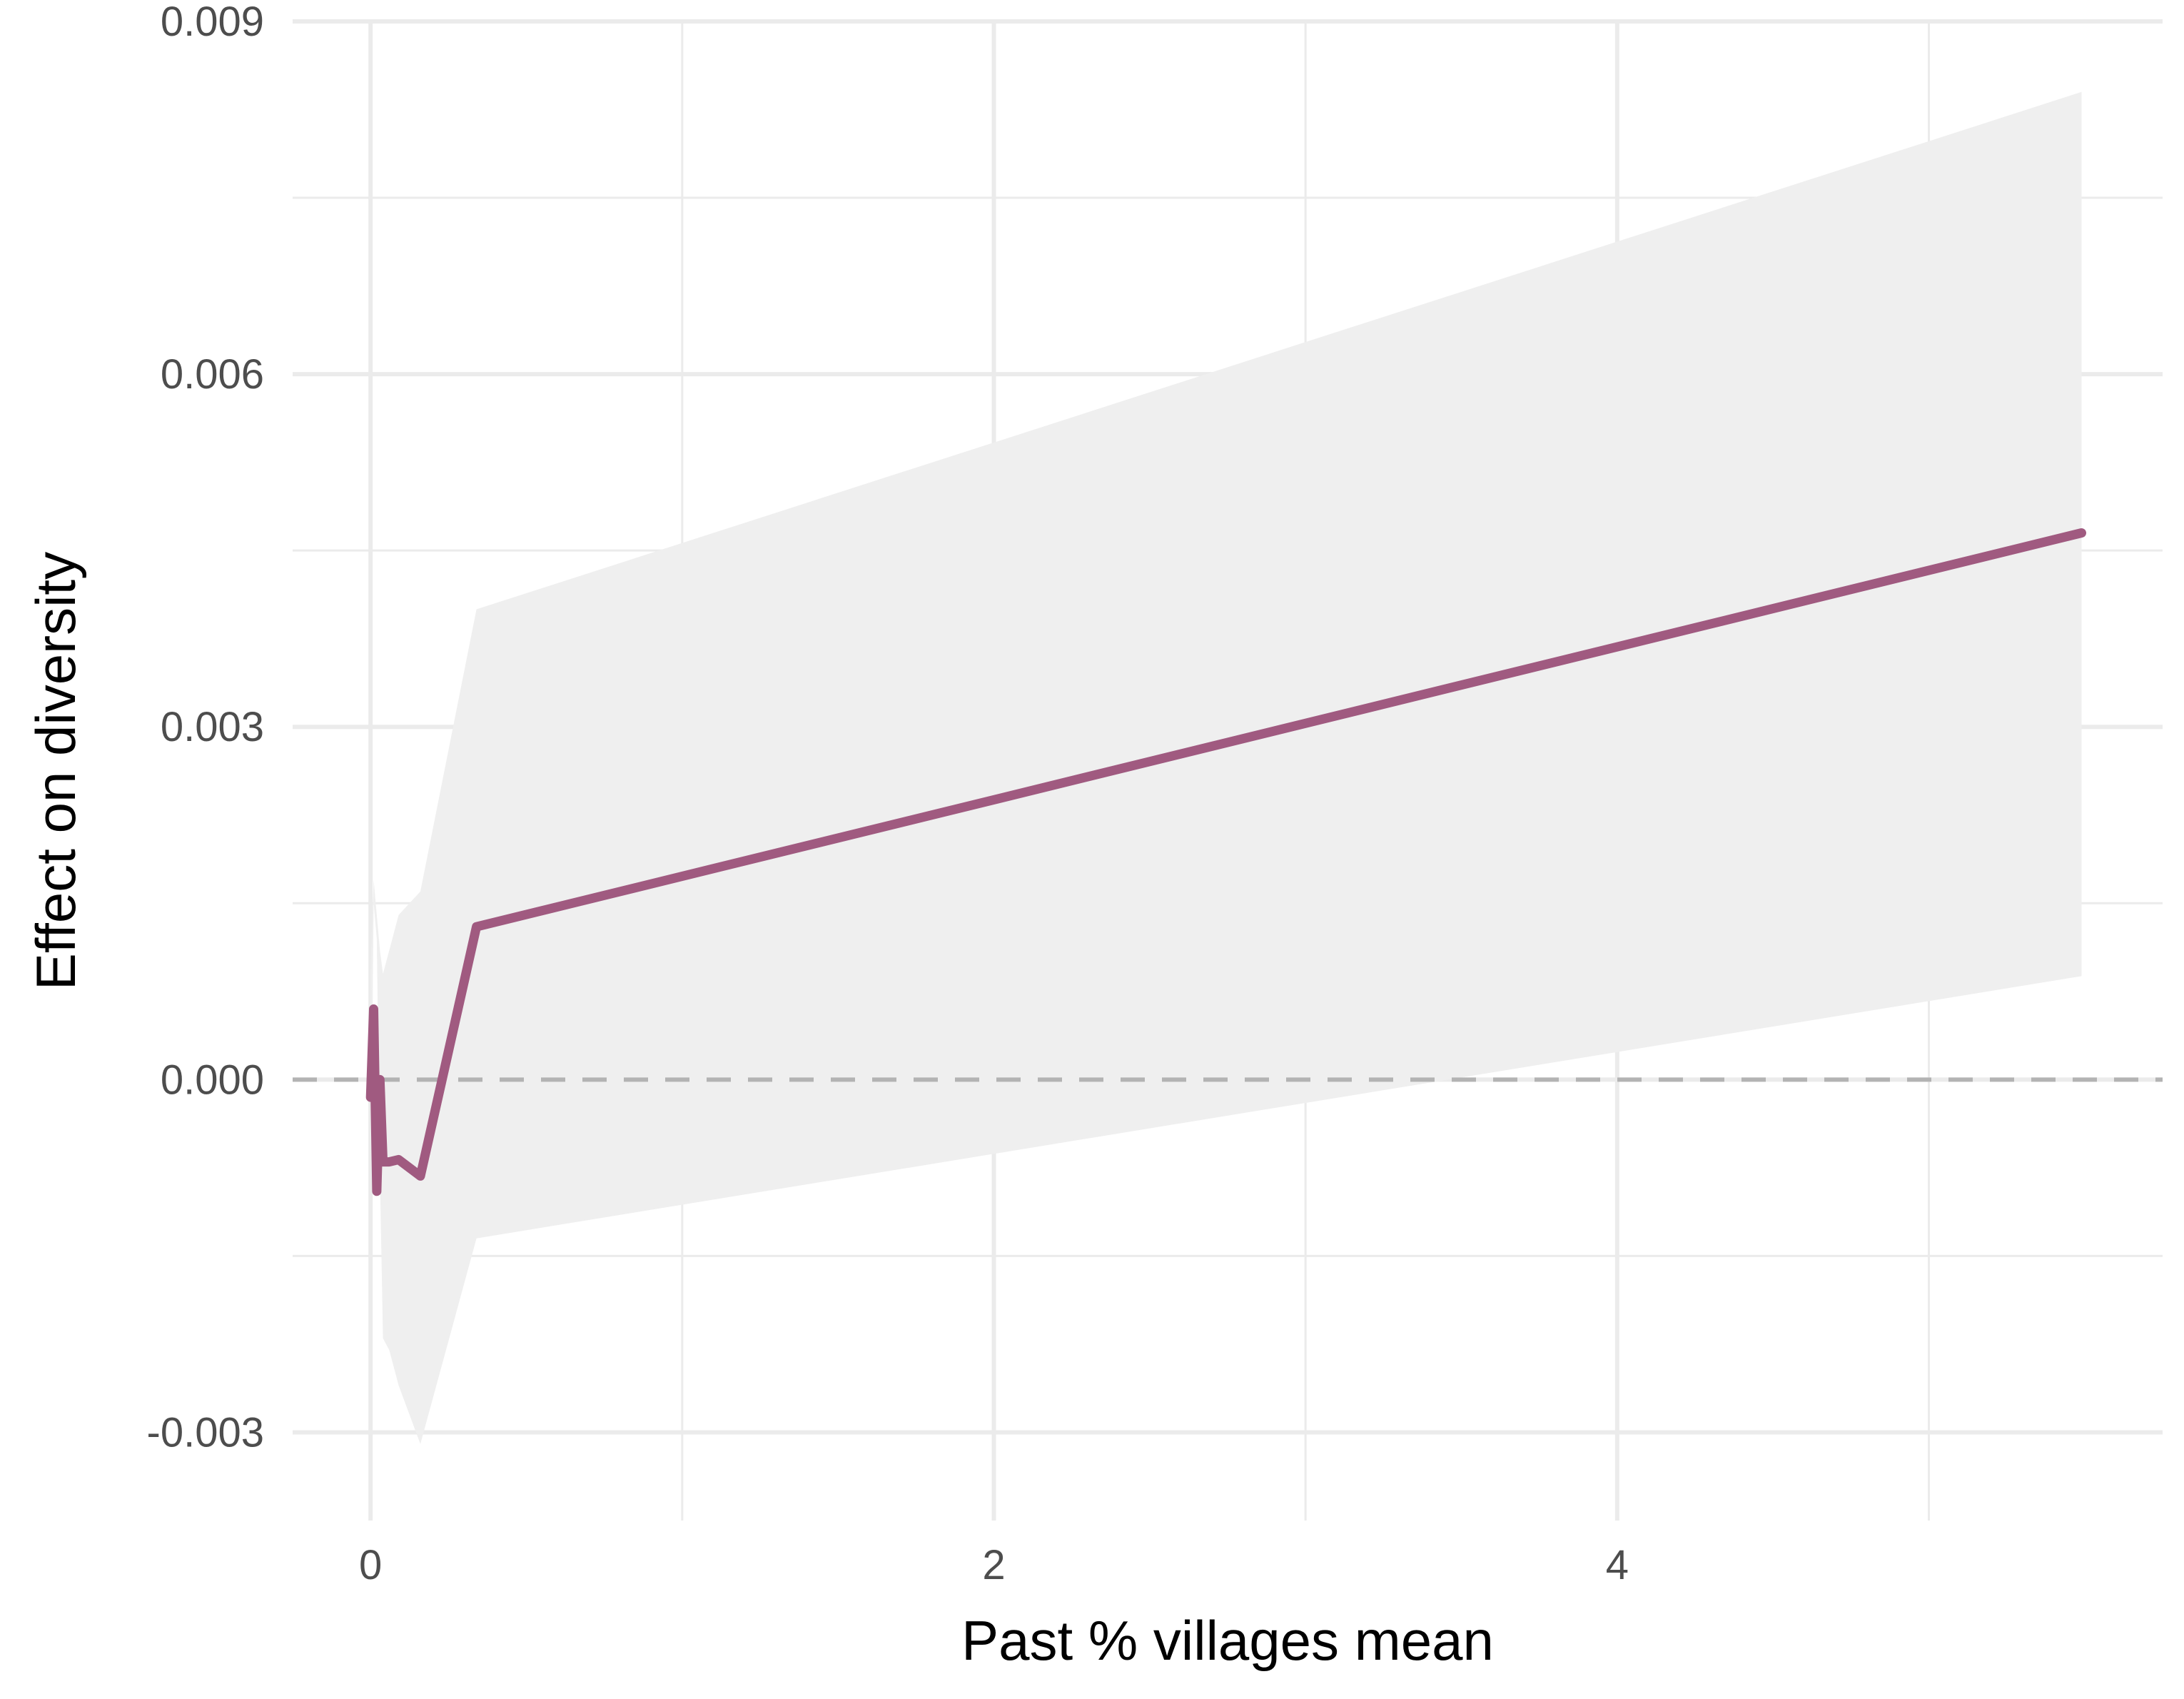 Image resolution: width=2184 pixels, height=1699 pixels. Describe the element at coordinates (205, 1432) in the screenshot. I see `y-tick-label: -0.003` at that location.